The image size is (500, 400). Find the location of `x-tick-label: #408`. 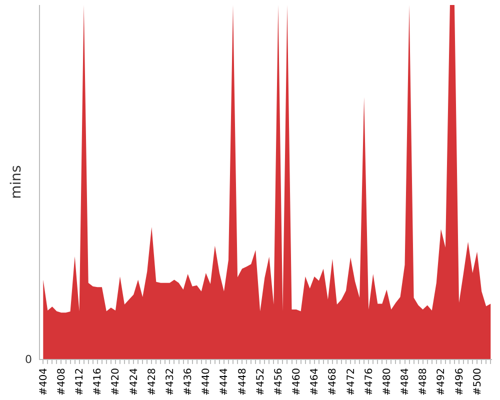

x-tick-label: #408 is located at coordinates (62, 382).